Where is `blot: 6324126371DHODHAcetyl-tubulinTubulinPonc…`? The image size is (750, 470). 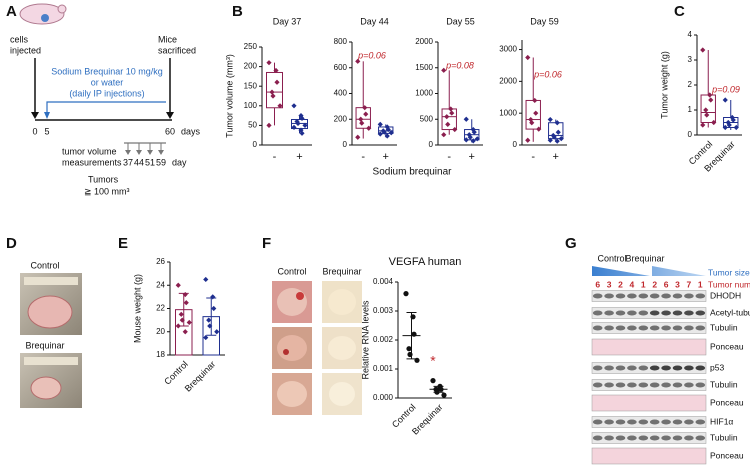 blot: 6324126371DHODHAcetyl-tubulinTubulinPonc… is located at coordinates (670, 372).